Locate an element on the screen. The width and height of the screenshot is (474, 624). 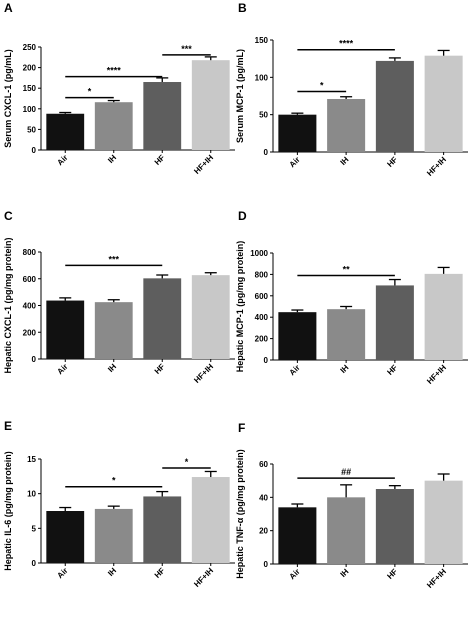
y-tick-label: 40 is located at coordinates (263, 497).